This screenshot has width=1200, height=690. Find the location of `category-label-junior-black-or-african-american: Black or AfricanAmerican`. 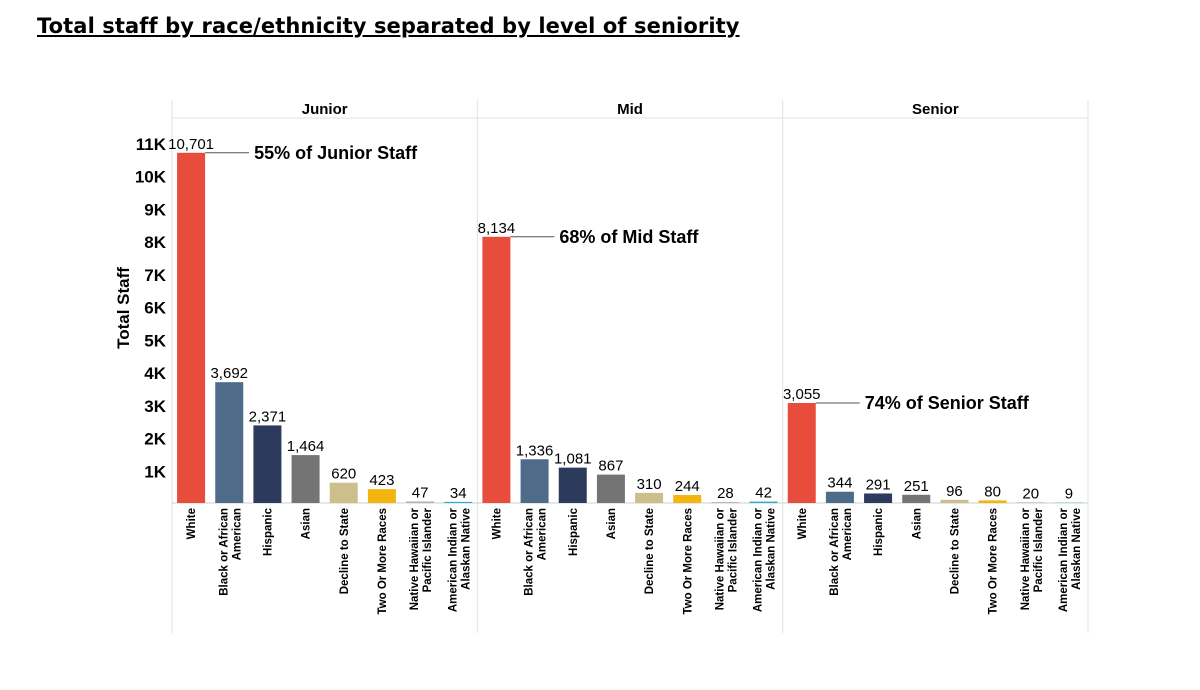

category-label-junior-black-or-african-american: Black or AfricanAmerican is located at coordinates (230, 552).